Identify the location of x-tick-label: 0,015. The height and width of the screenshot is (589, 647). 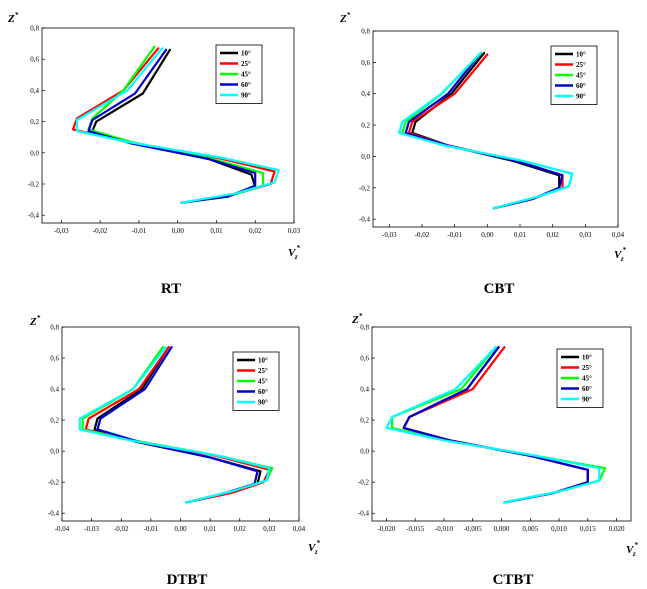
(588, 529).